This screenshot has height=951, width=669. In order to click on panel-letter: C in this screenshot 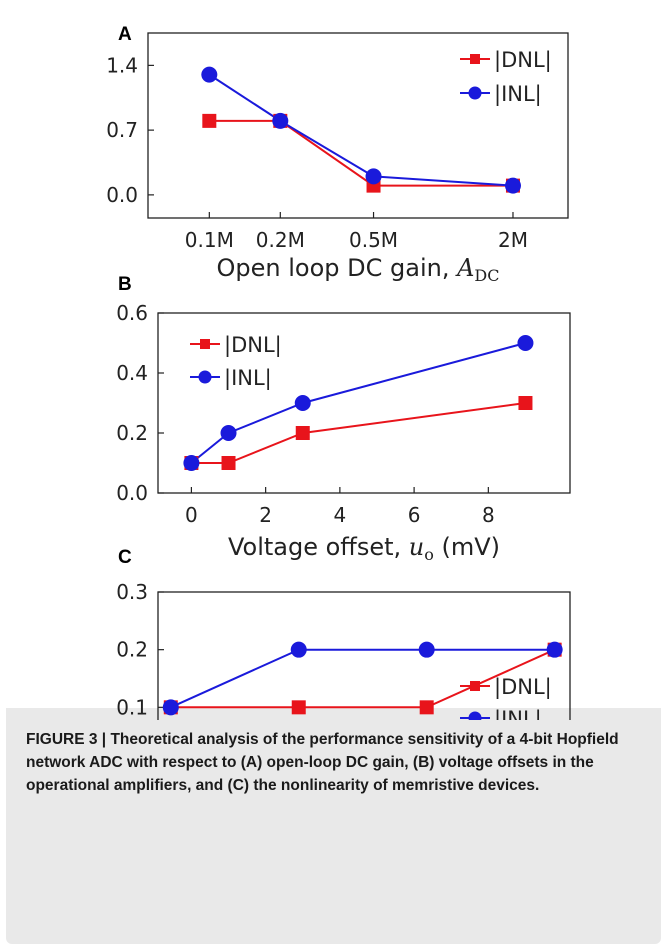, I will do `click(125, 557)`.